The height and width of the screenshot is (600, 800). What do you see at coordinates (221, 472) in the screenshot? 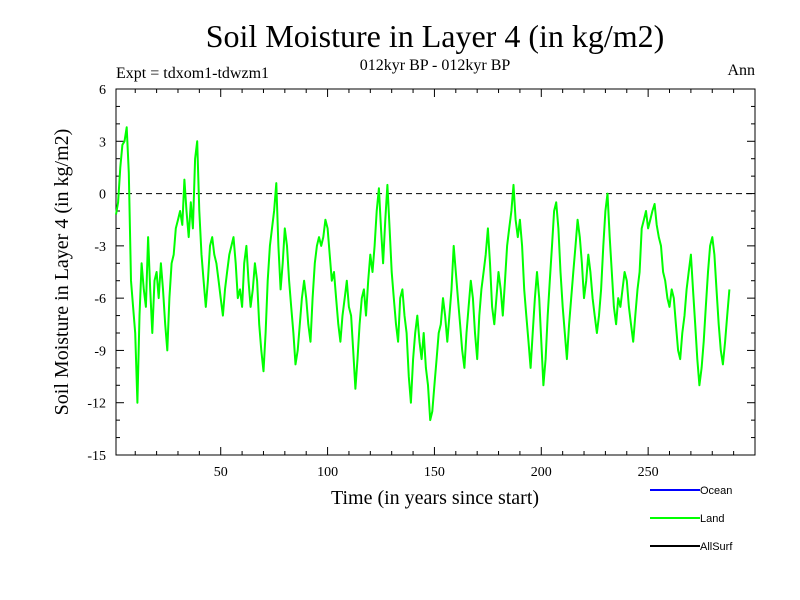
I see `x-tick-label: 50` at bounding box center [221, 472].